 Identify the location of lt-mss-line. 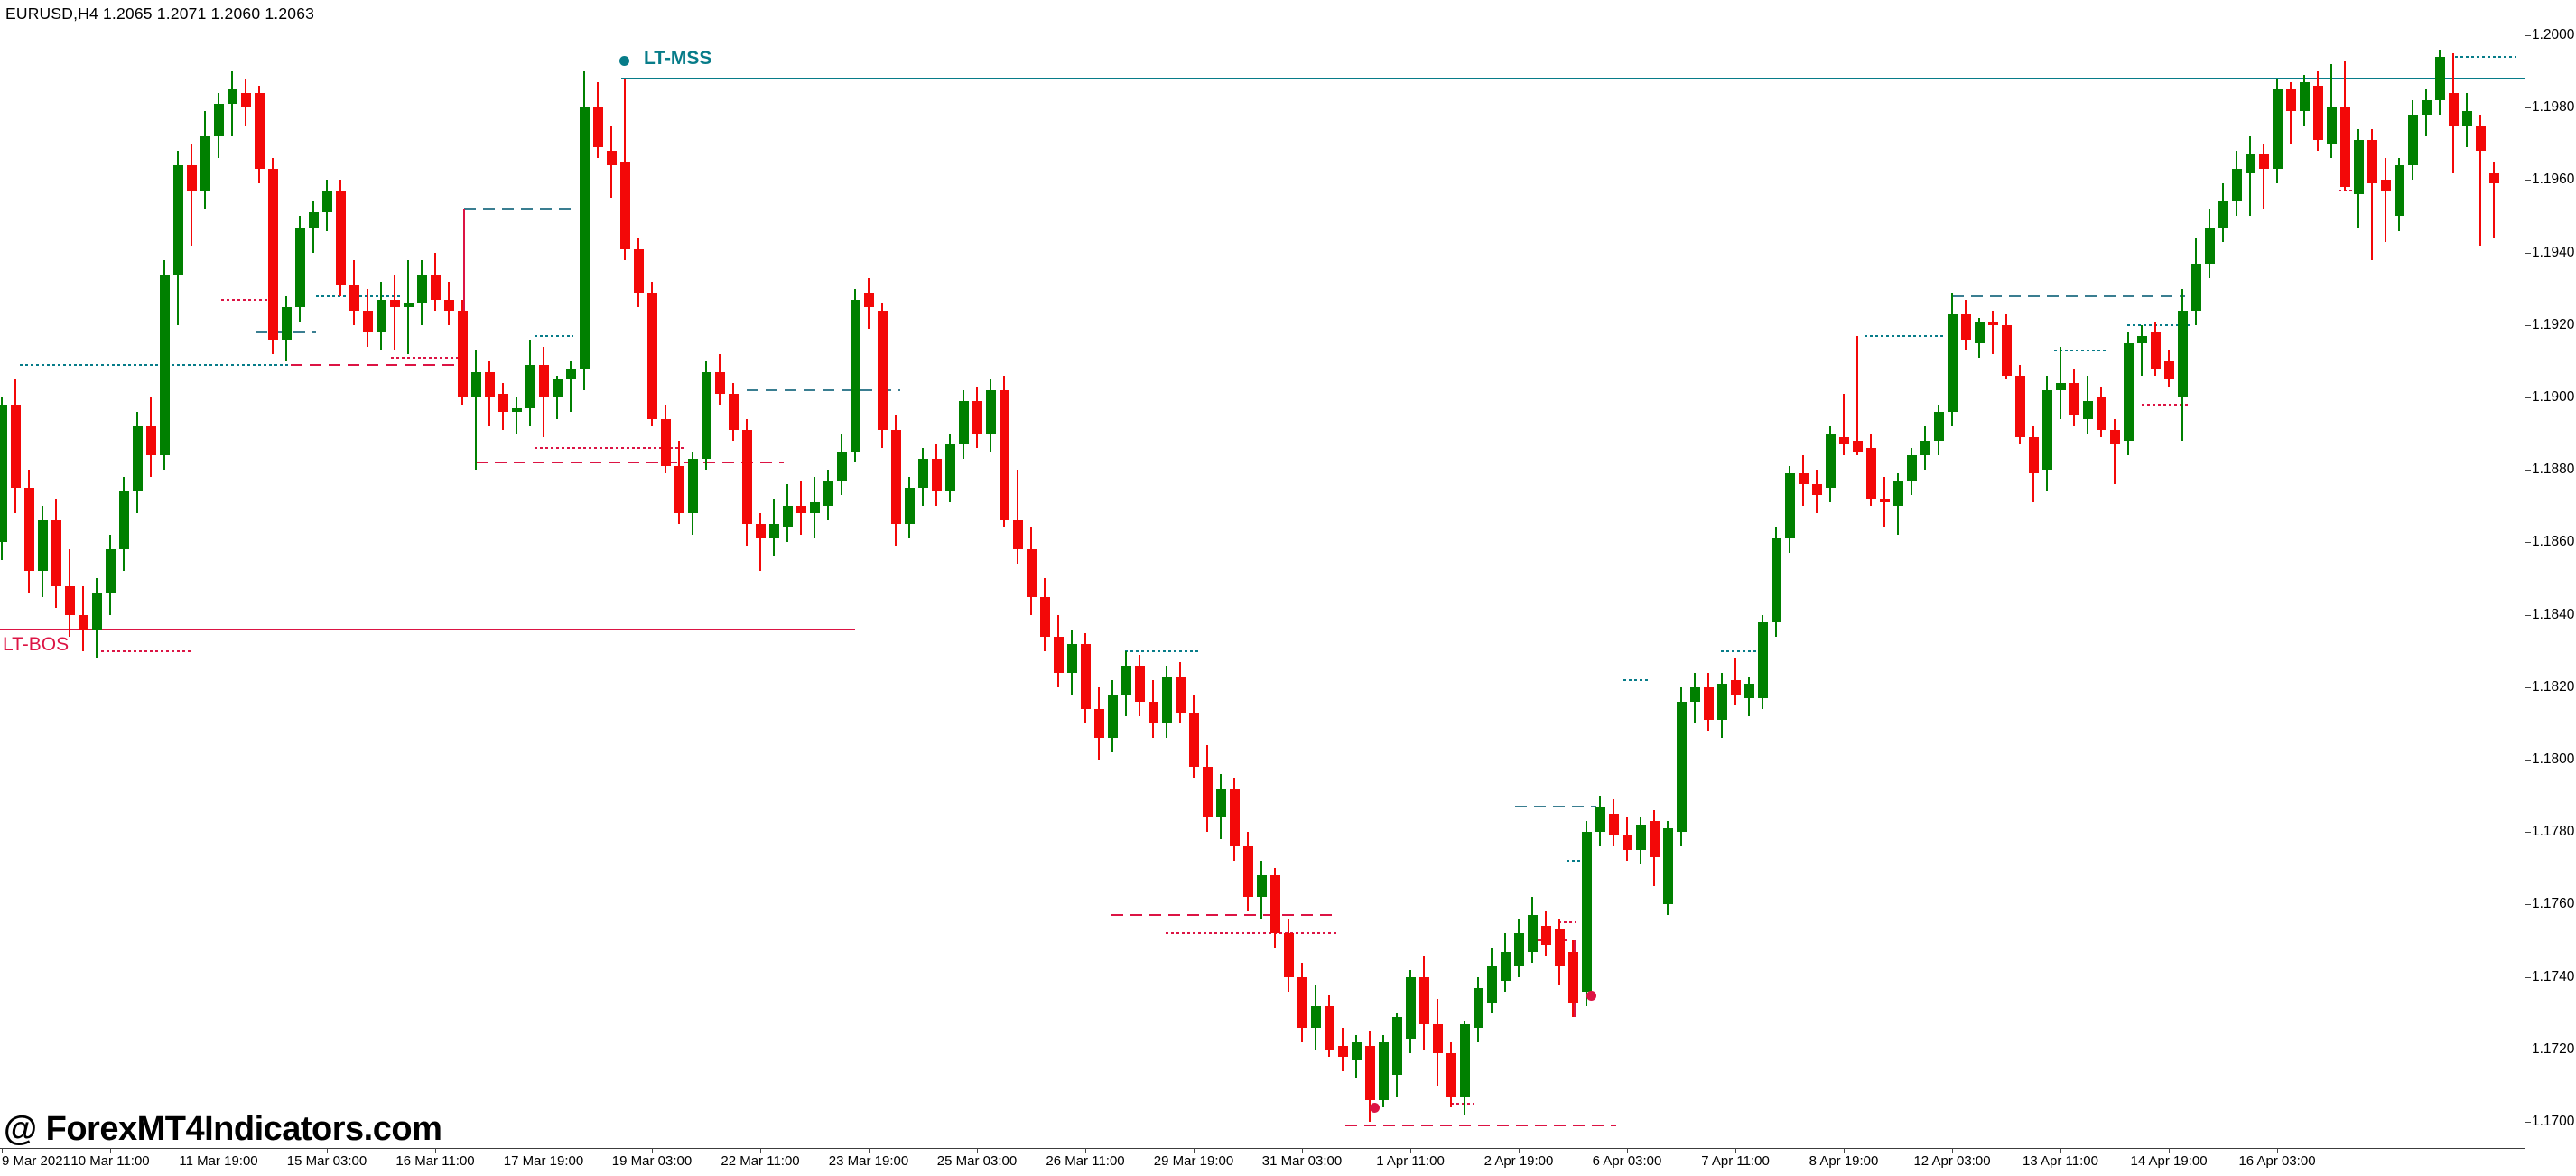
(1573, 78).